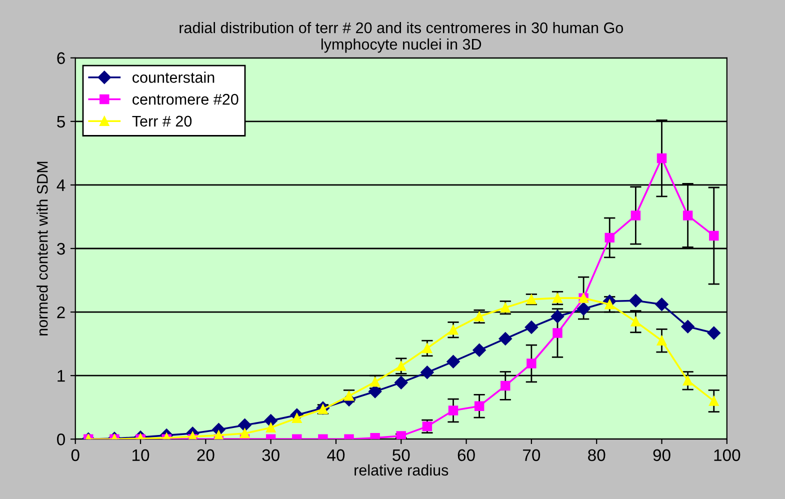 The height and width of the screenshot is (499, 785). What do you see at coordinates (336, 455) in the screenshot?
I see `x-tick-label: 40` at bounding box center [336, 455].